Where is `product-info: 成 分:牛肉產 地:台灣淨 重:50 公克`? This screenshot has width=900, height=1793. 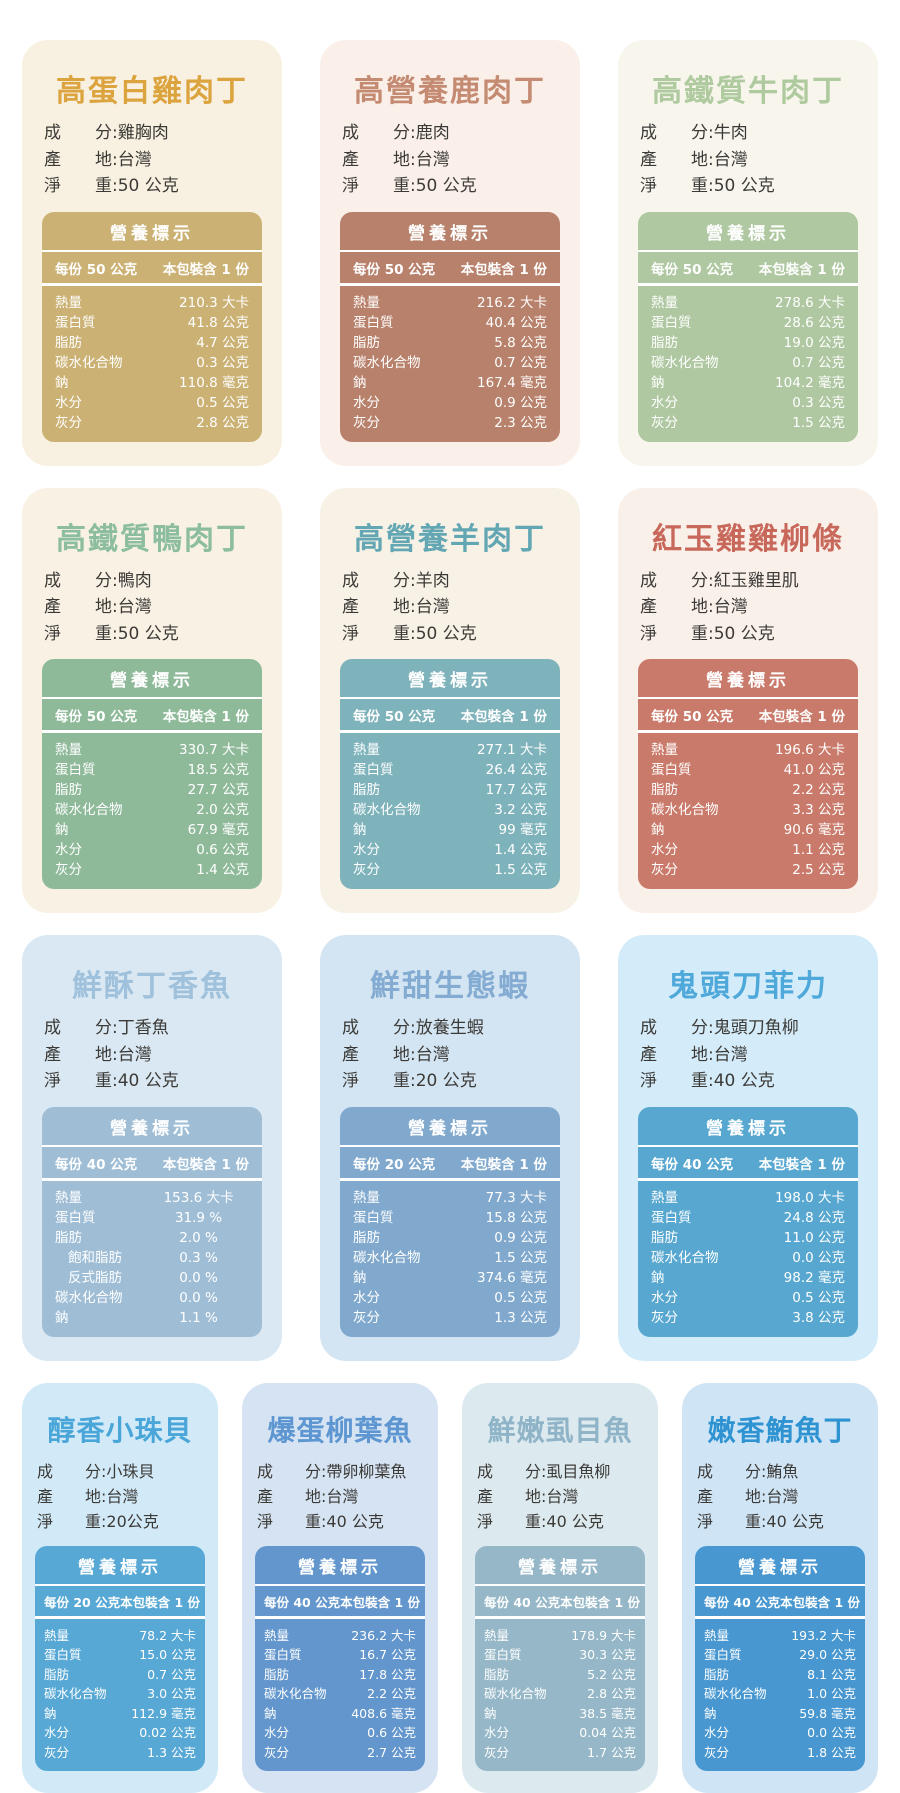 product-info: 成 分:牛肉產 地:台灣淨 重:50 公克 is located at coordinates (748, 160).